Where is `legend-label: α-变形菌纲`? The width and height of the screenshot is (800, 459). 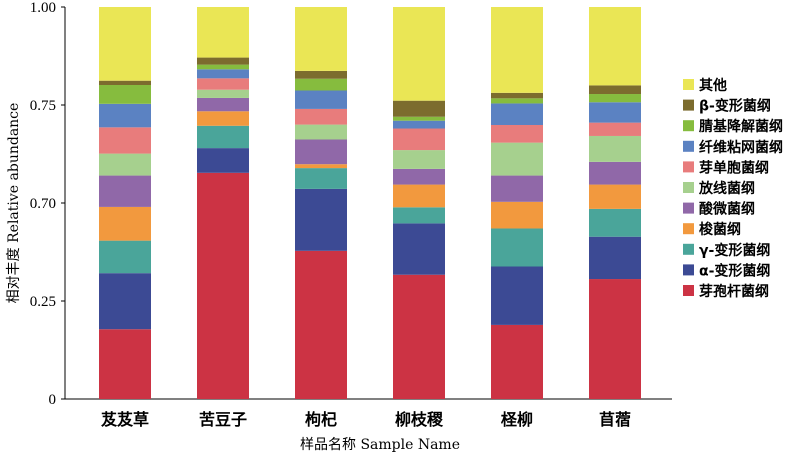
legend-label: α-变形菌纲 is located at coordinates (734, 270).